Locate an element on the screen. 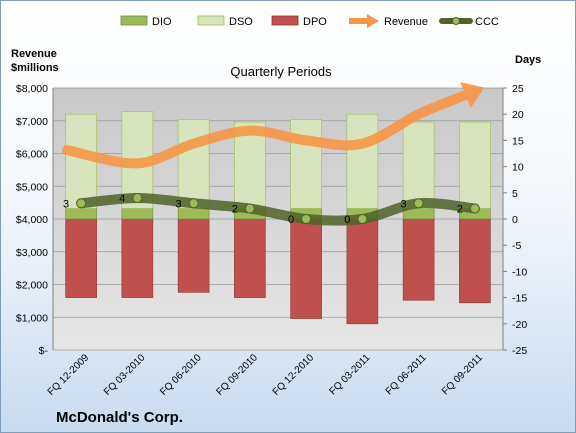 The width and height of the screenshot is (576, 433). legend-label: DIO is located at coordinates (162, 22).